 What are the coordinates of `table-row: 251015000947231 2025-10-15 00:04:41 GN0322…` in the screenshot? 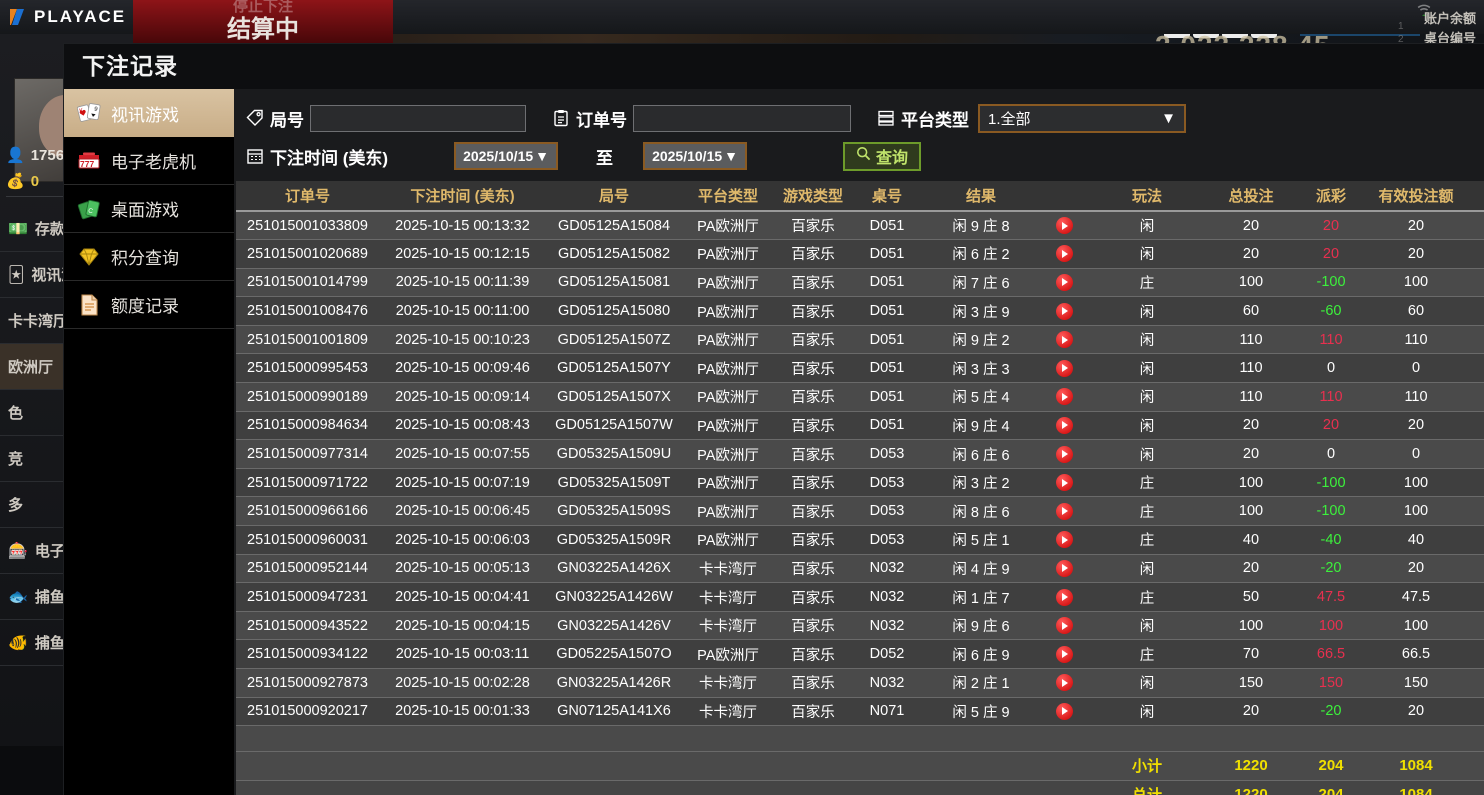 It's located at (860, 597).